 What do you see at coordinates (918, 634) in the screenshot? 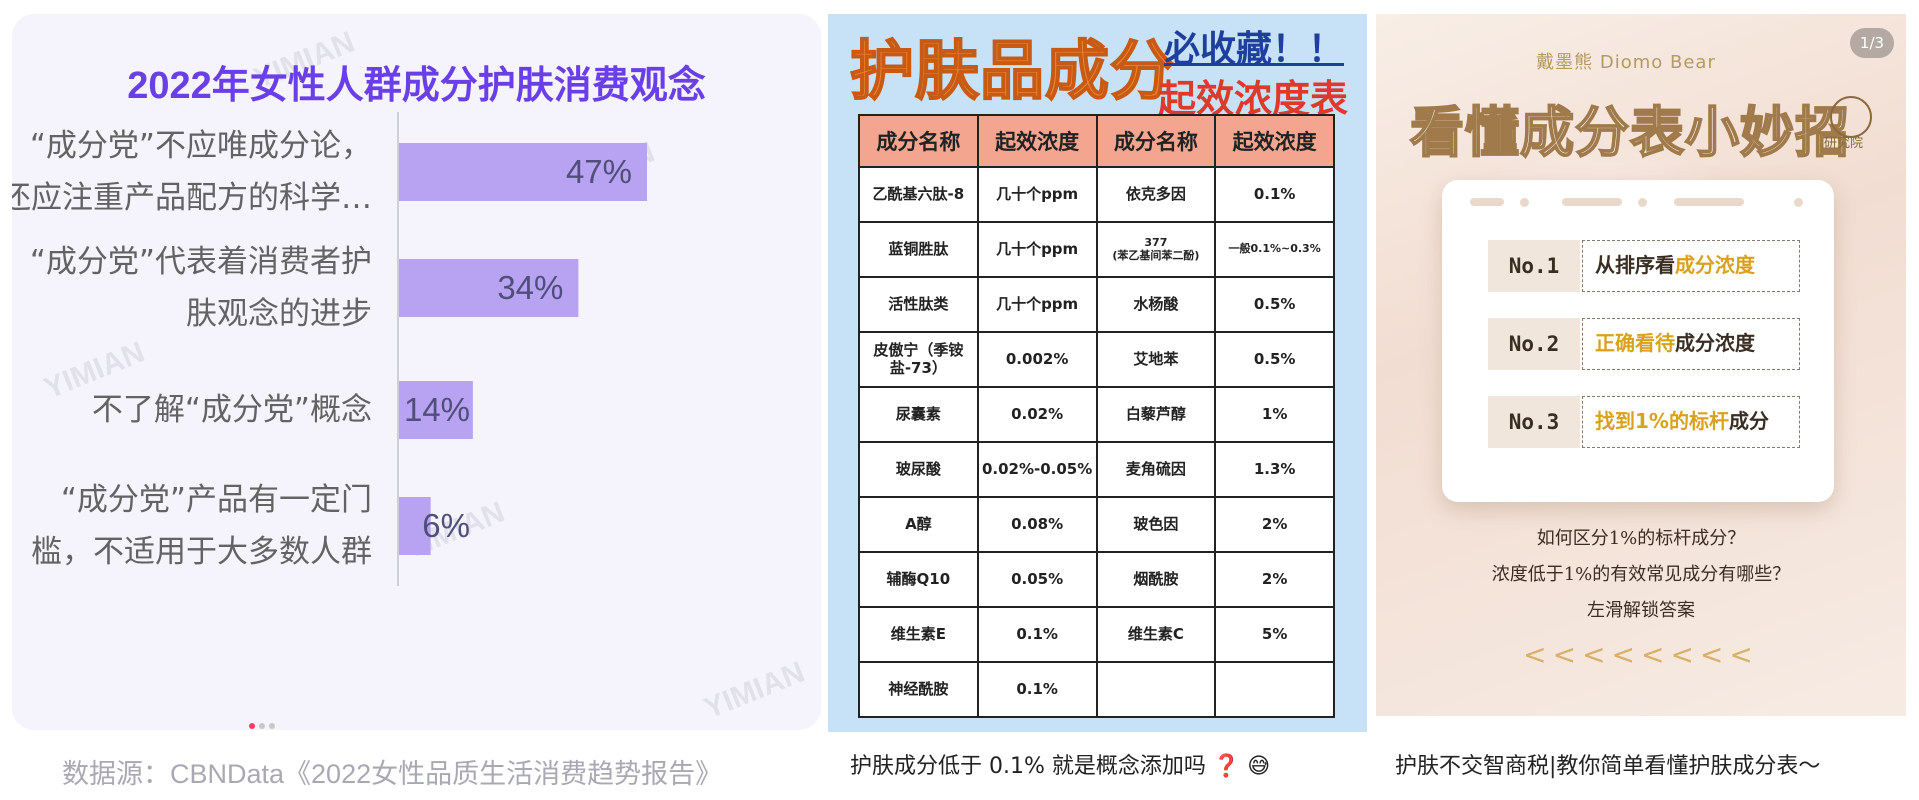
I see `table-cell: 维生素E` at bounding box center [918, 634].